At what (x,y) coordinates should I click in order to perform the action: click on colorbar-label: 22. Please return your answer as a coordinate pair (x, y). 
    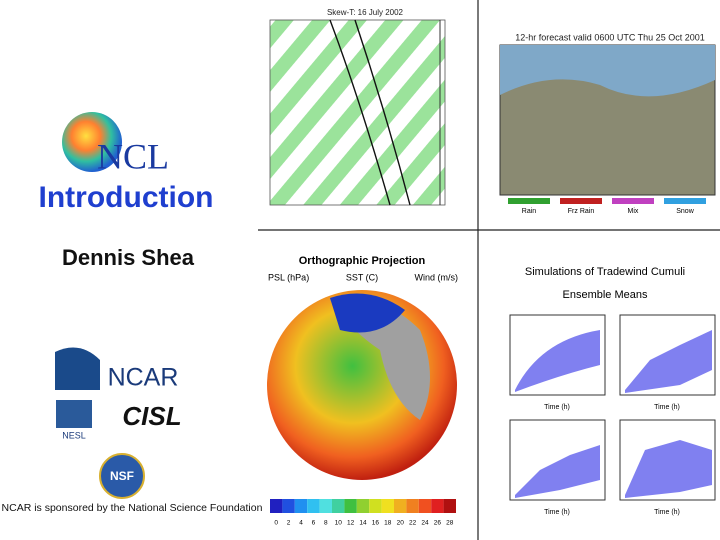
    Looking at the image, I should click on (413, 523).